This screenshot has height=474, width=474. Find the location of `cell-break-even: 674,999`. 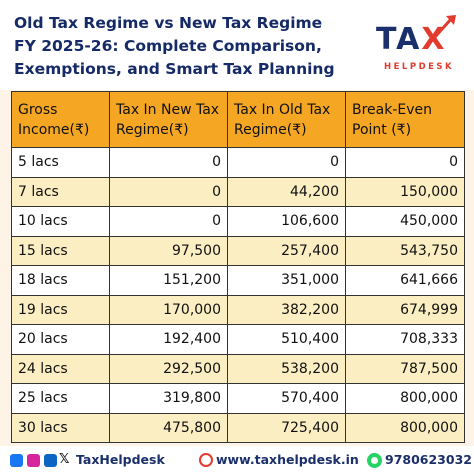

cell-break-even: 674,999 is located at coordinates (405, 309).